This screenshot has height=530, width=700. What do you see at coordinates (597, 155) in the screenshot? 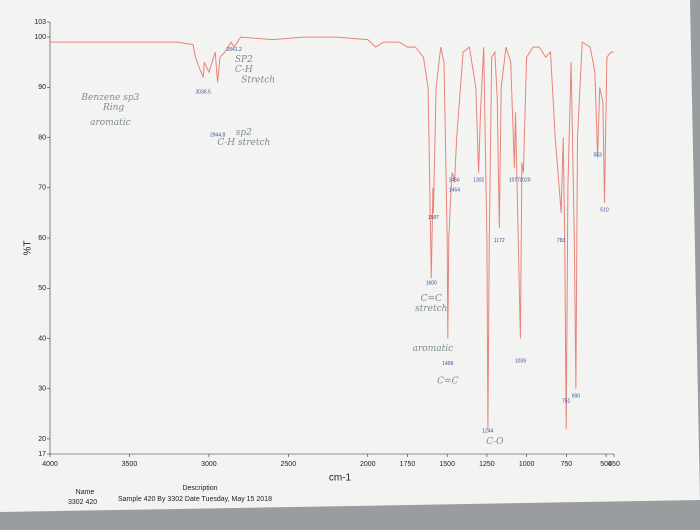
I see `annotation: 553` at bounding box center [597, 155].